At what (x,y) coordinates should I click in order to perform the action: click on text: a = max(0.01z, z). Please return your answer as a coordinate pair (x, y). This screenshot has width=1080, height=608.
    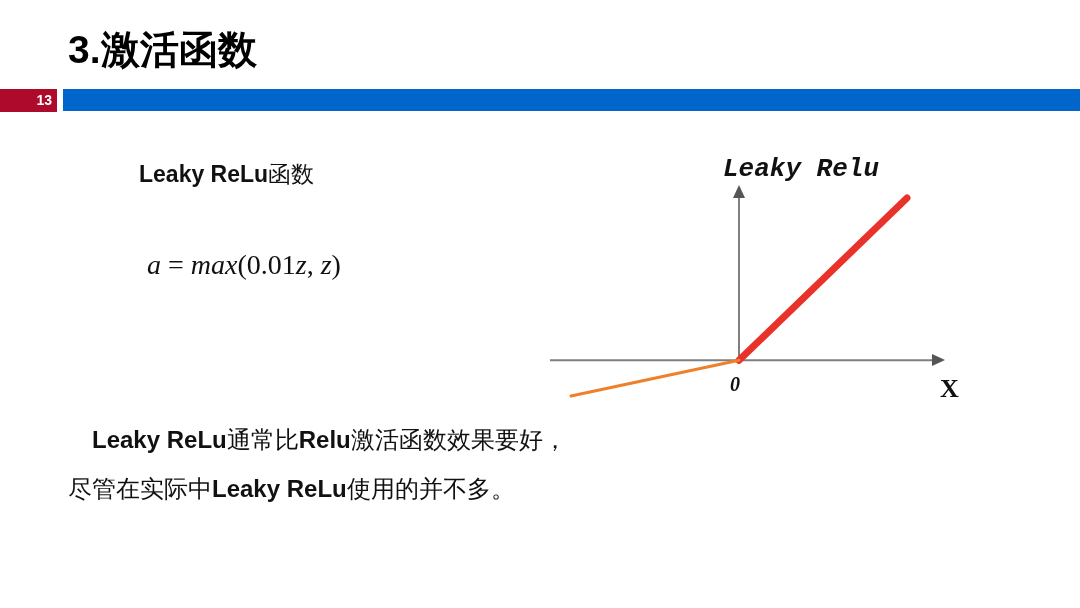
    Looking at the image, I should click on (244, 264).